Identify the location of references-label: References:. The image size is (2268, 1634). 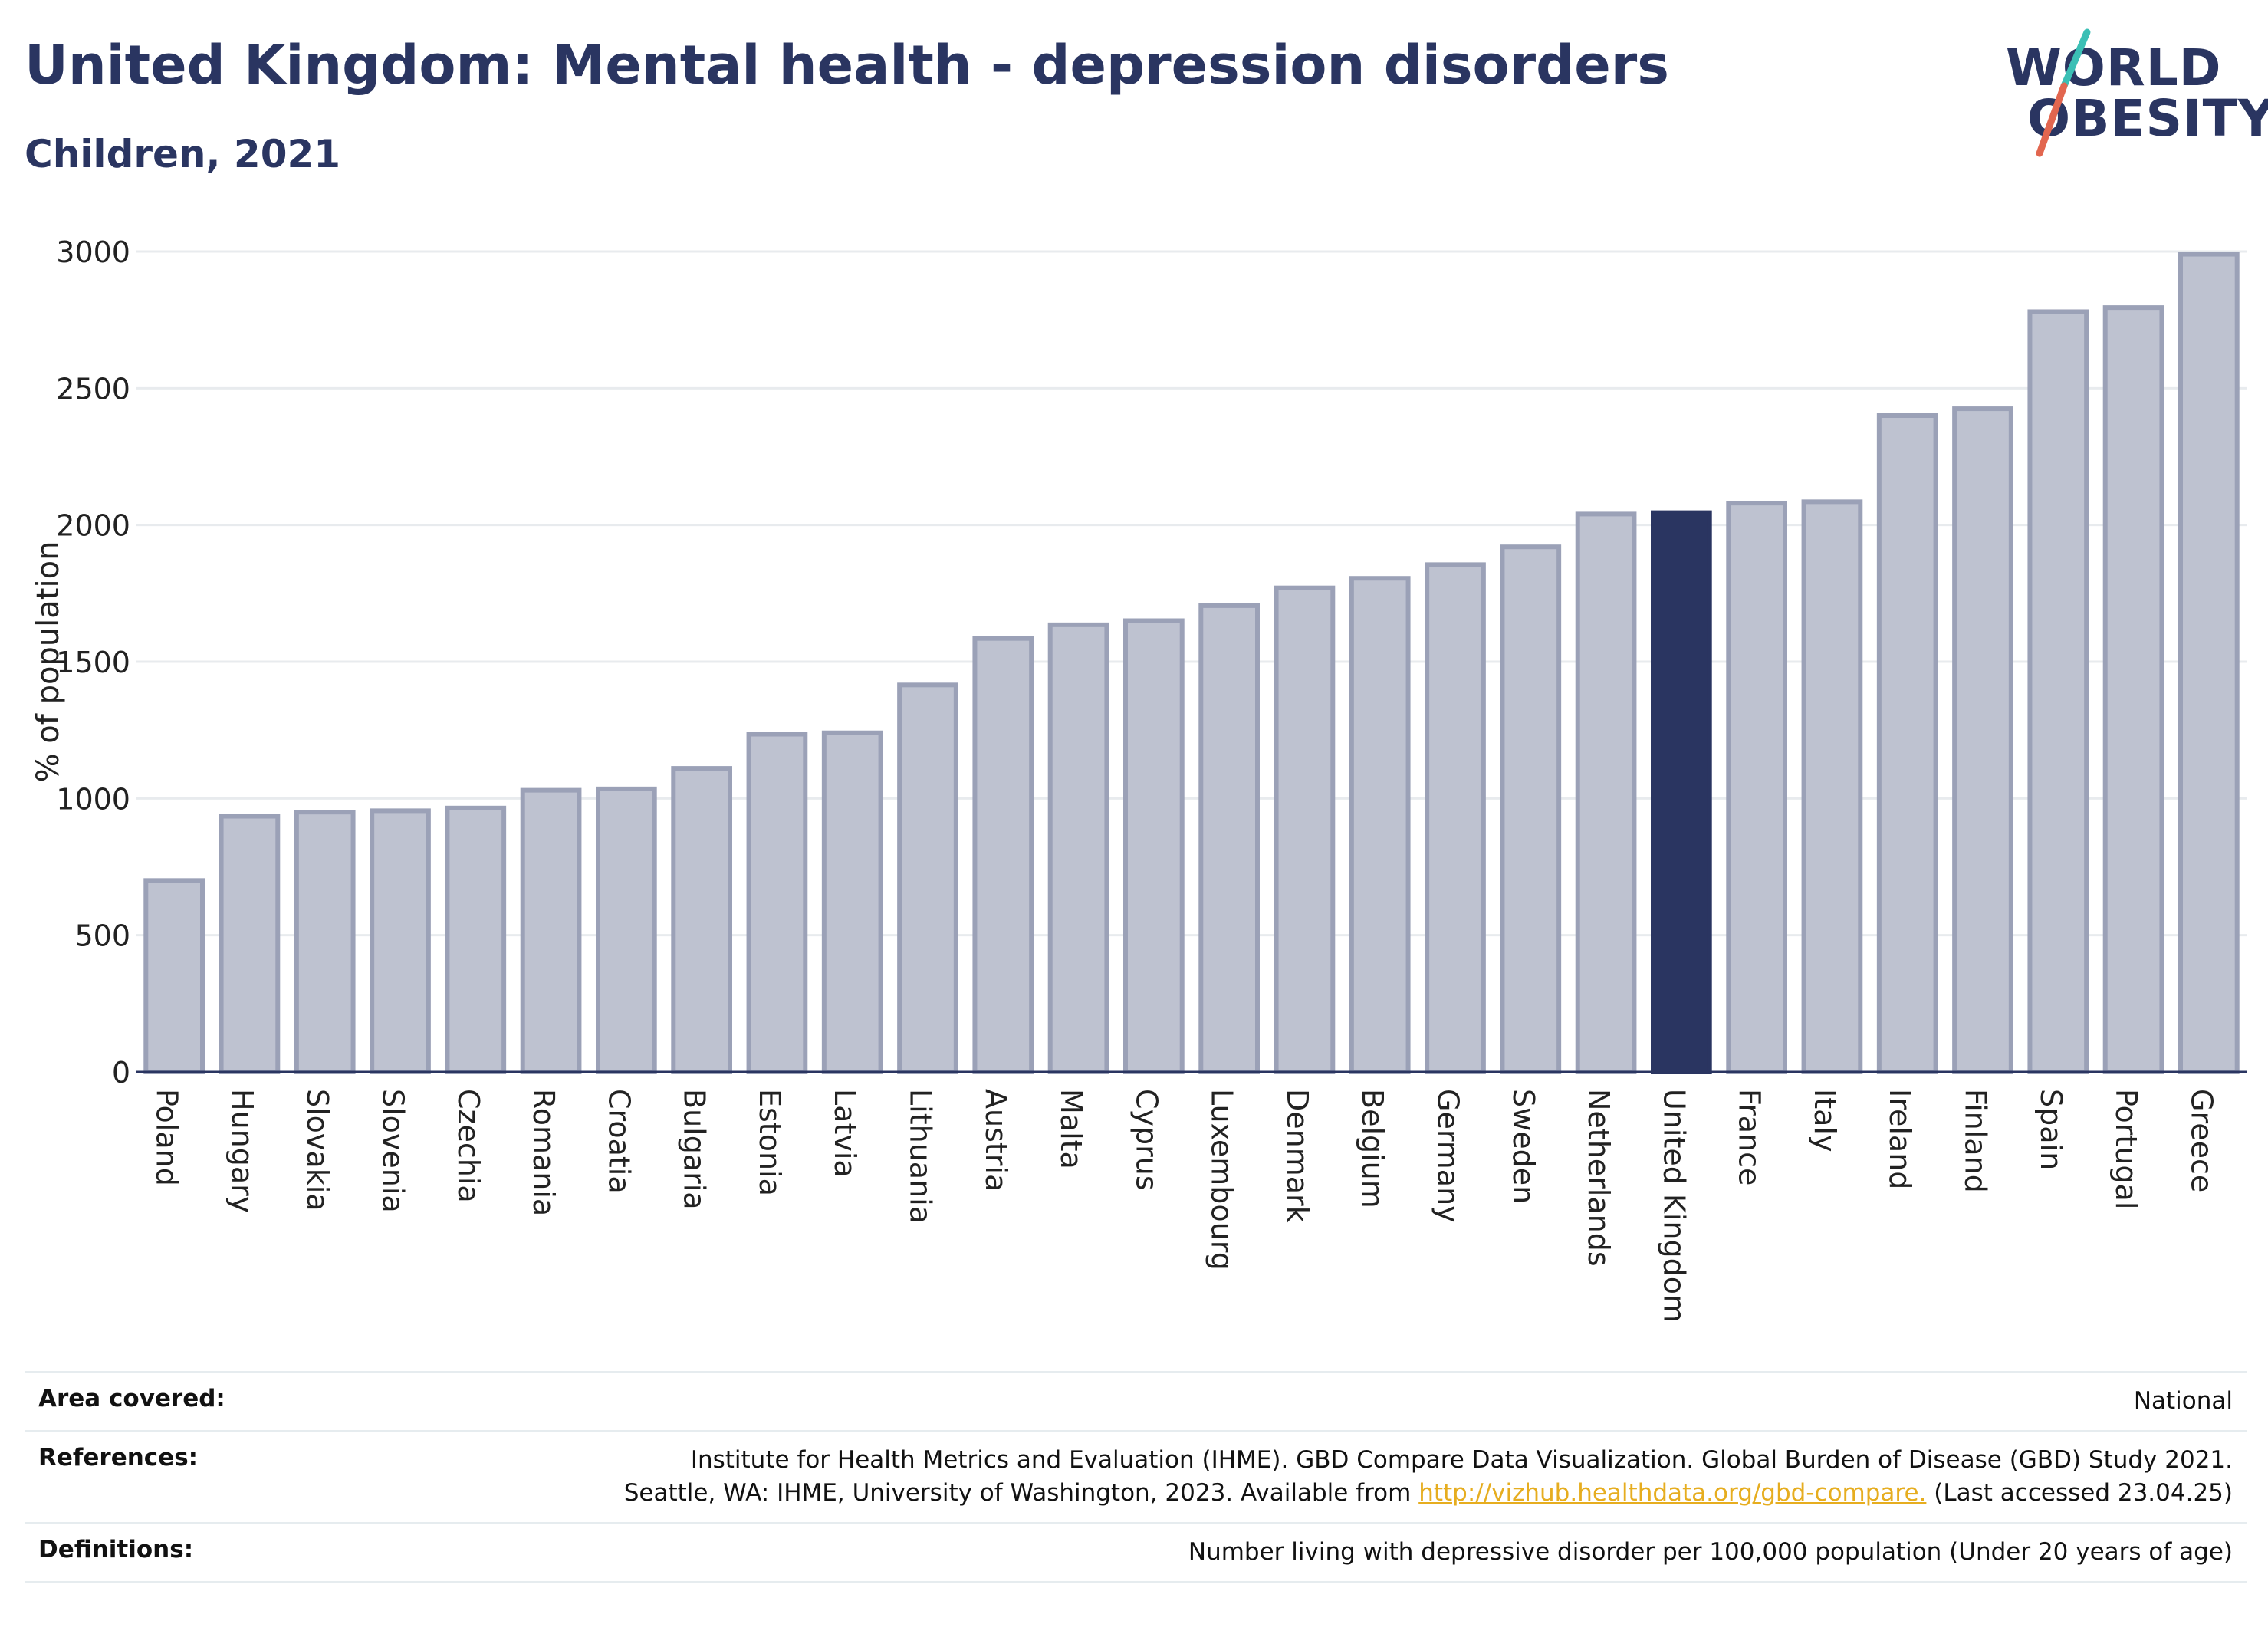
(118, 1458).